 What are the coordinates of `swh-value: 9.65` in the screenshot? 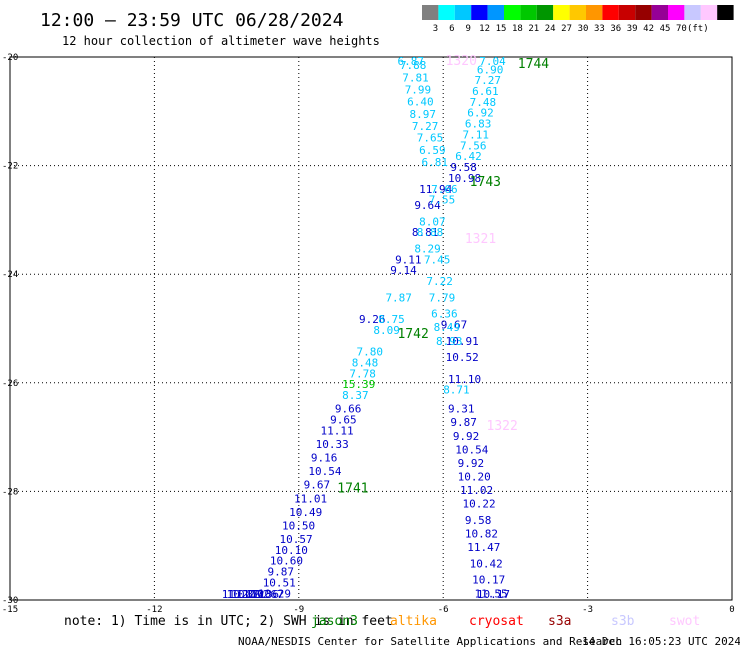 It's located at (343, 420).